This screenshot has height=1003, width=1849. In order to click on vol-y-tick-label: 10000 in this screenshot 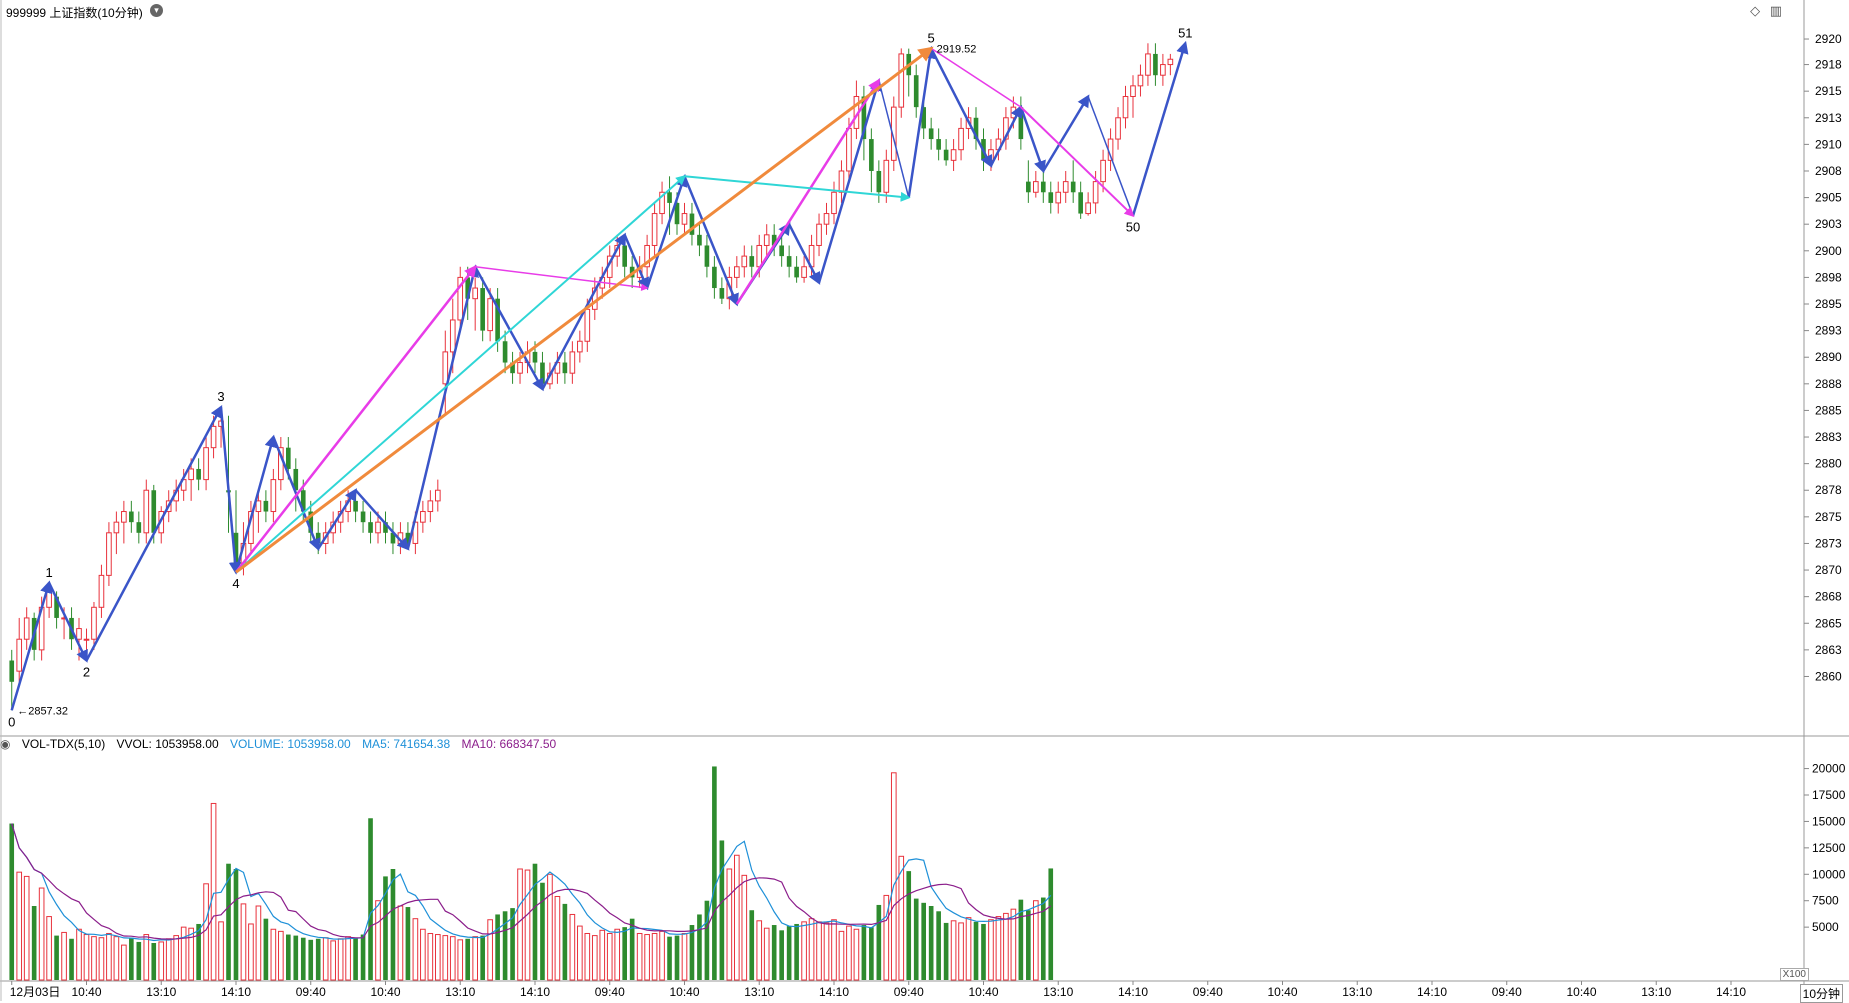, I will do `click(1829, 874)`.